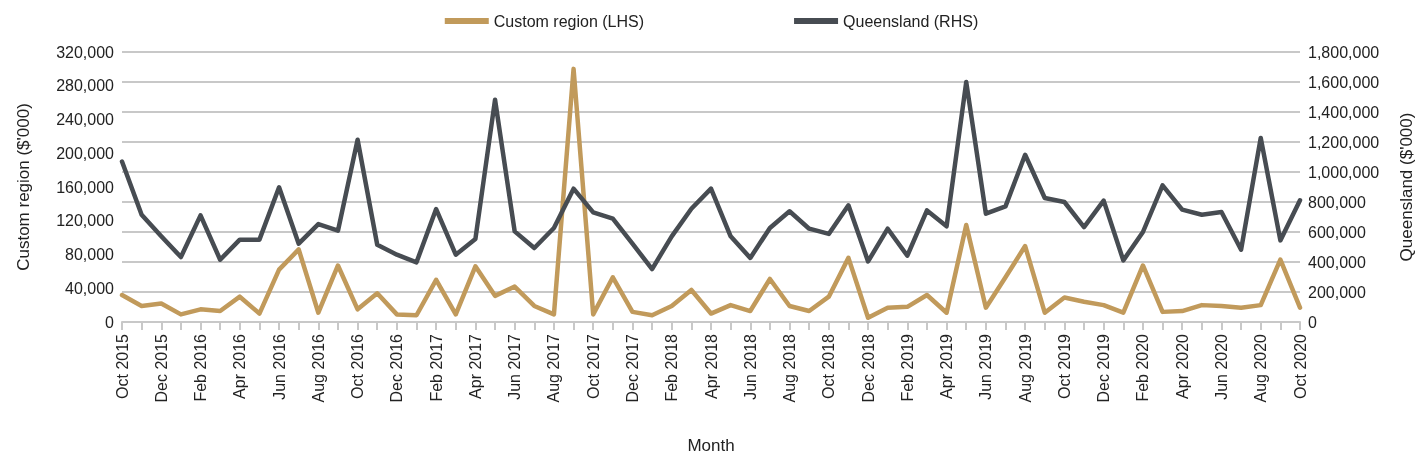  I want to click on y2-tick-label: 1,800,000, so click(1344, 52).